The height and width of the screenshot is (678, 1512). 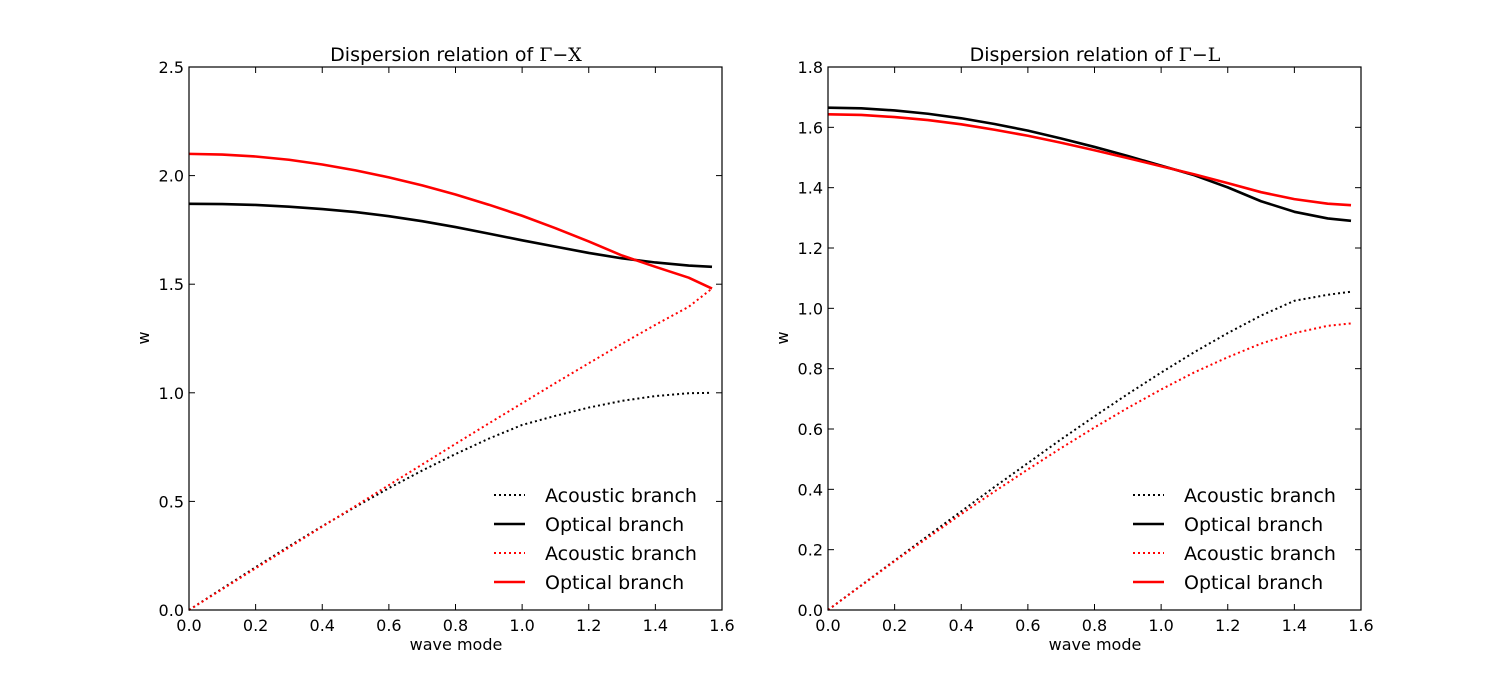 I want to click on y-tick-label: 0.6, so click(x=810, y=429).